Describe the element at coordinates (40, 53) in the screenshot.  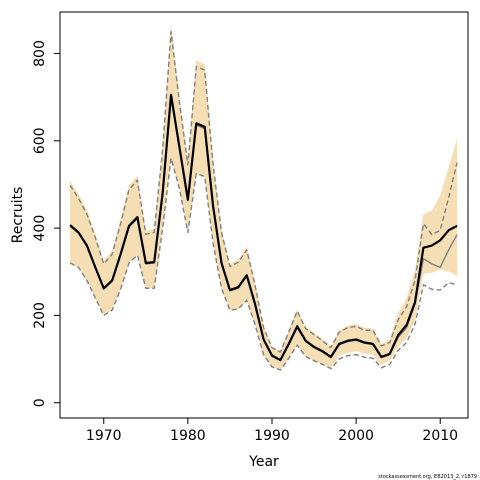
I see `y-tick-label: 800` at that location.